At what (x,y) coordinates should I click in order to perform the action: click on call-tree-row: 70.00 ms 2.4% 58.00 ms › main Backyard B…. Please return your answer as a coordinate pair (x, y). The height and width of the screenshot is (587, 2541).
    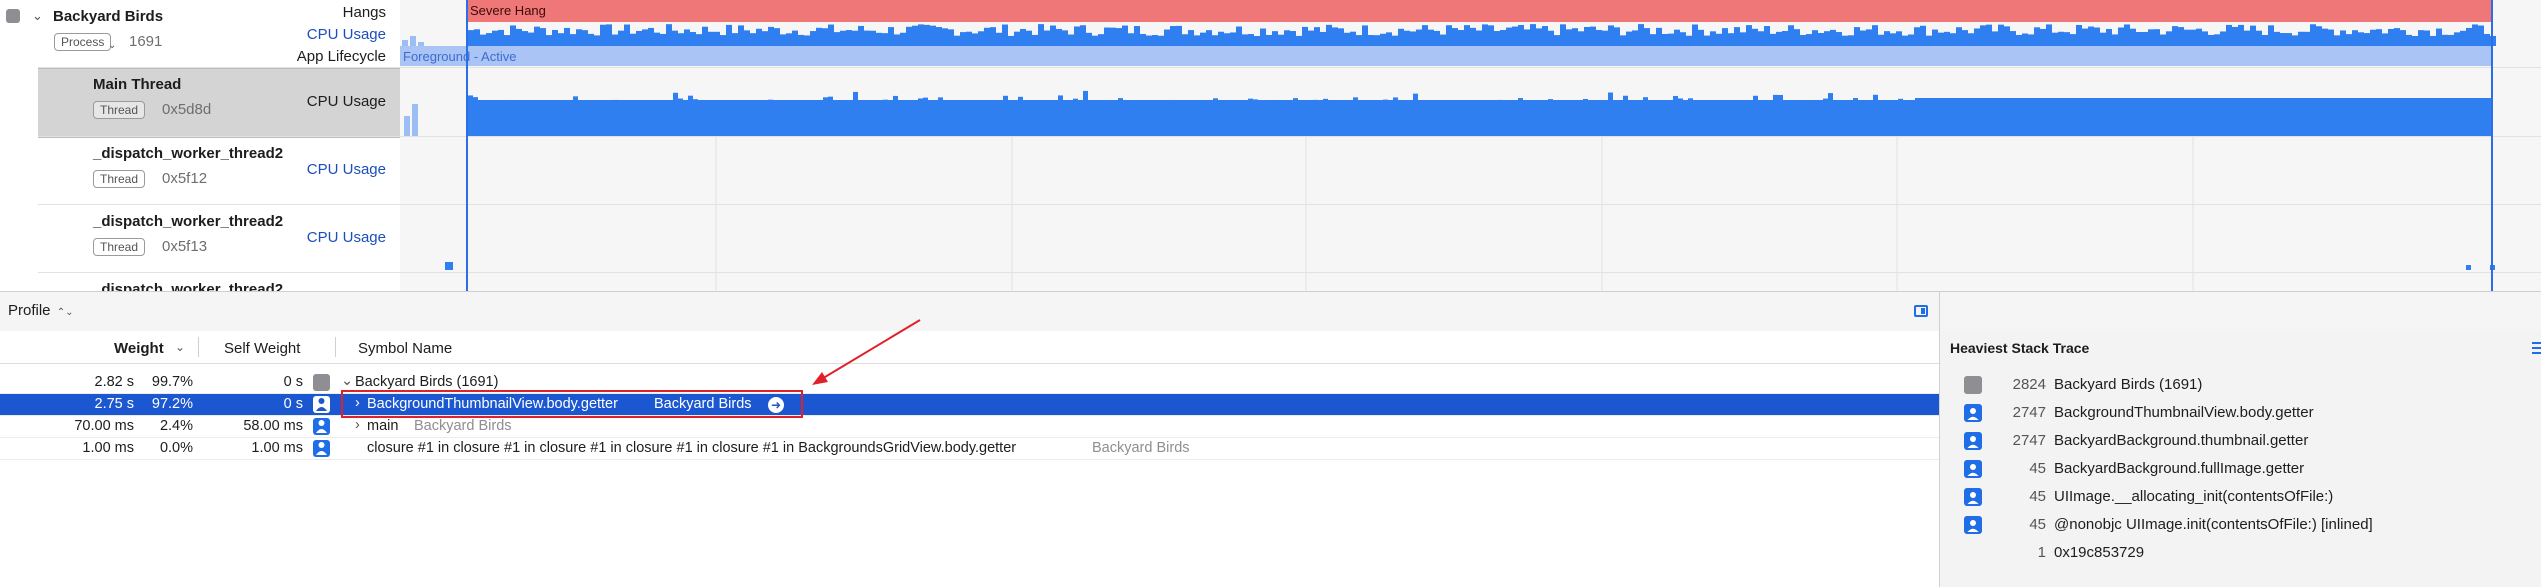
    Looking at the image, I should click on (969, 426).